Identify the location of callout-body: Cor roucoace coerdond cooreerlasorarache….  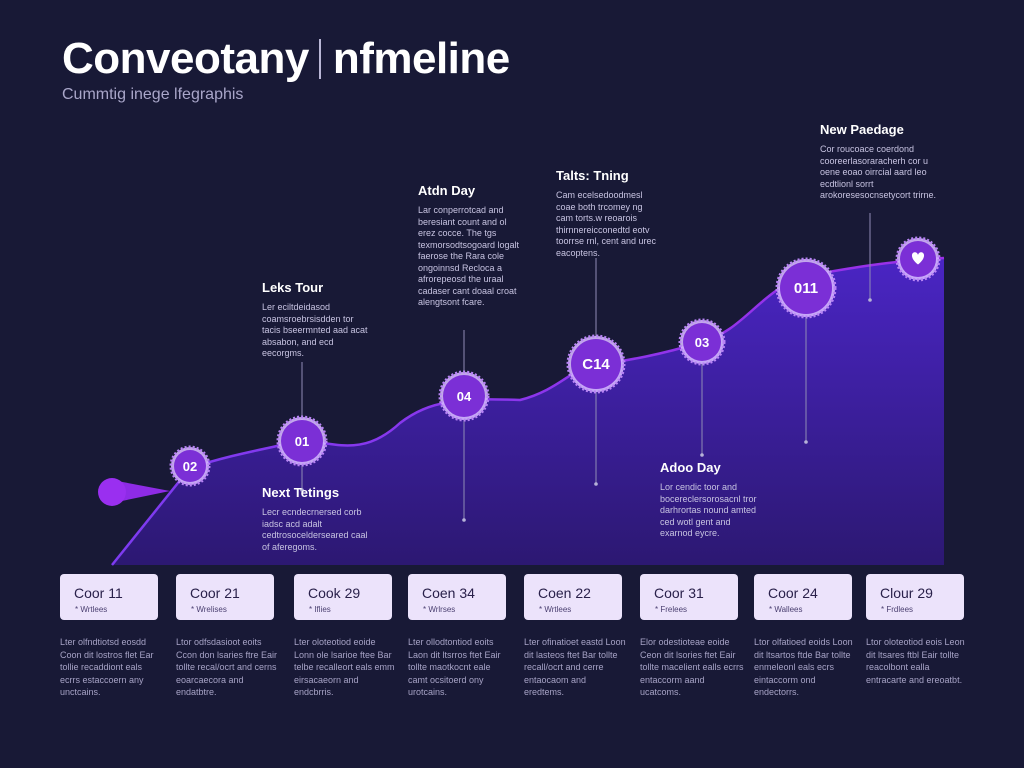
(878, 172).